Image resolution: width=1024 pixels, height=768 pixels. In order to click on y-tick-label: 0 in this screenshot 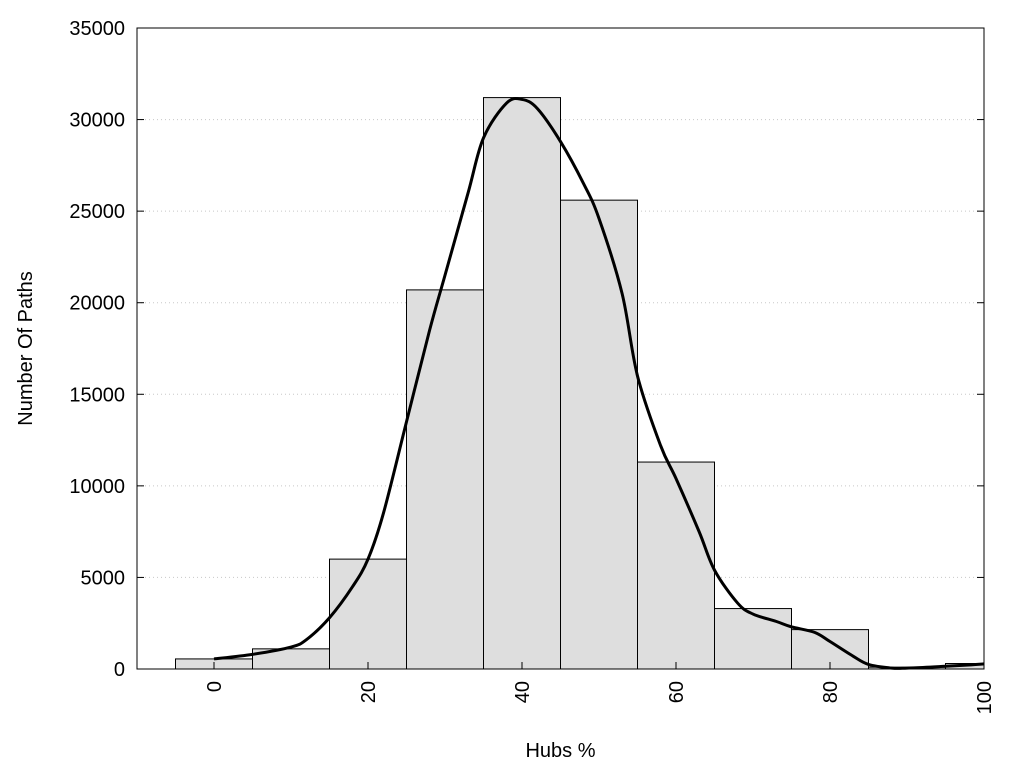, I will do `click(119, 670)`.